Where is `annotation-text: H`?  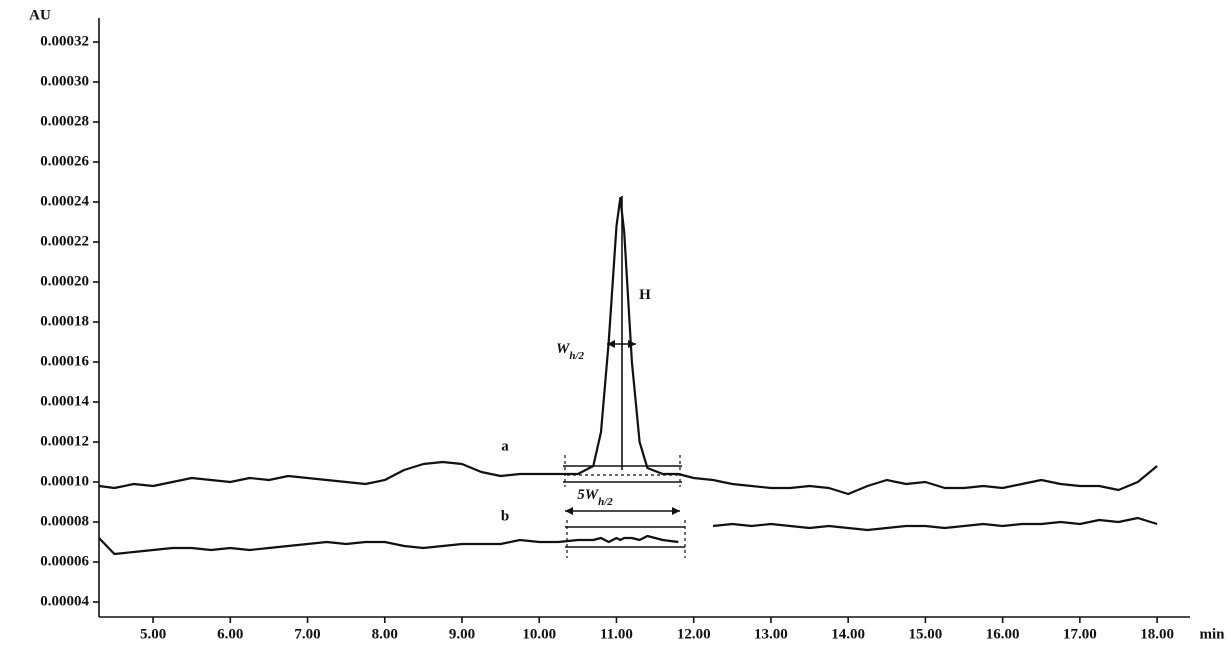 annotation-text: H is located at coordinates (645, 295).